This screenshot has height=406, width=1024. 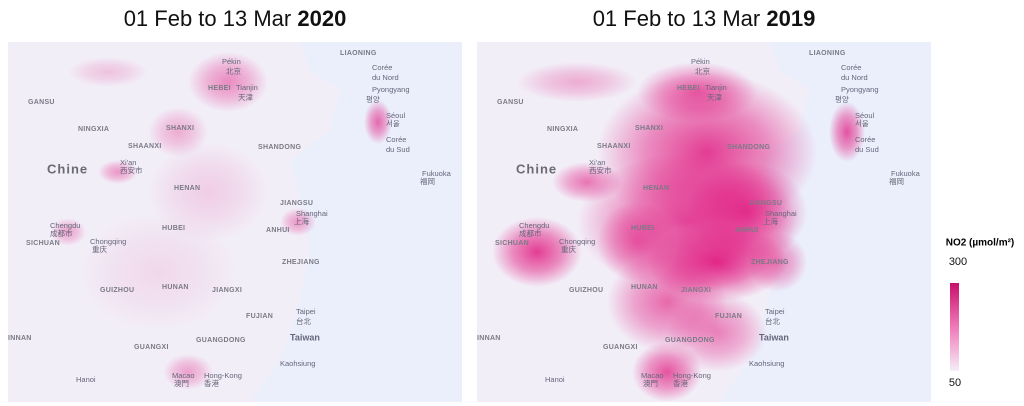 I want to click on place-label: 서울, so click(x=393, y=123).